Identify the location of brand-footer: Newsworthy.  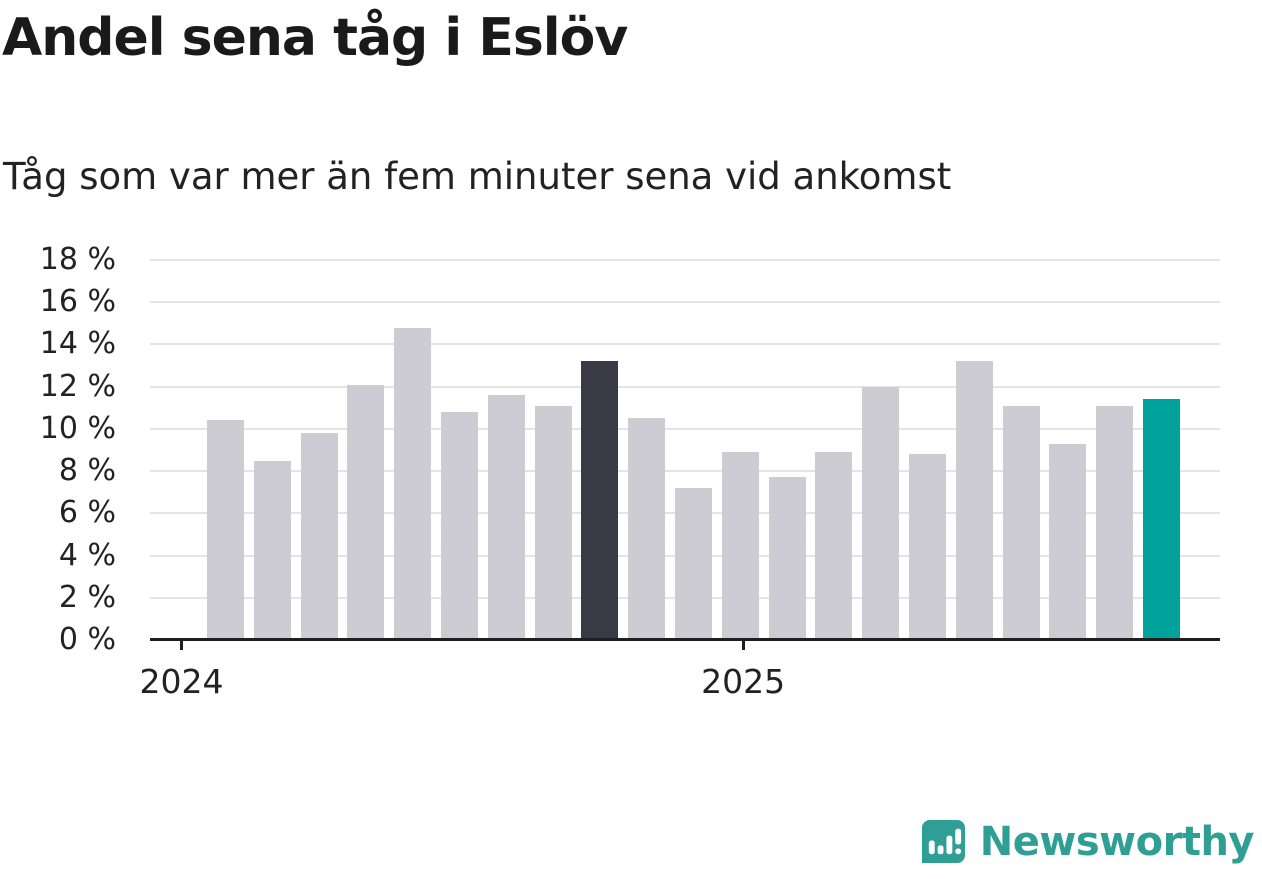
(1087, 841).